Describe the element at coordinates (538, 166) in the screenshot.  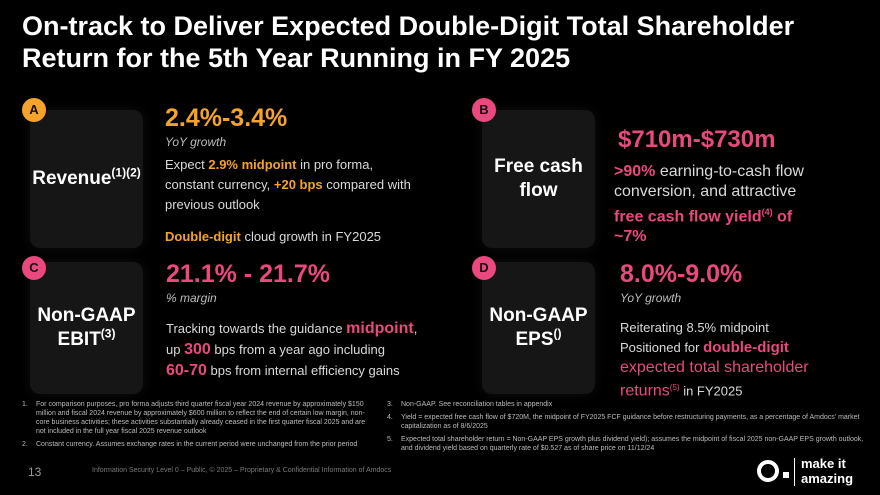
I see `fcf-card-label-1: Free cash` at that location.